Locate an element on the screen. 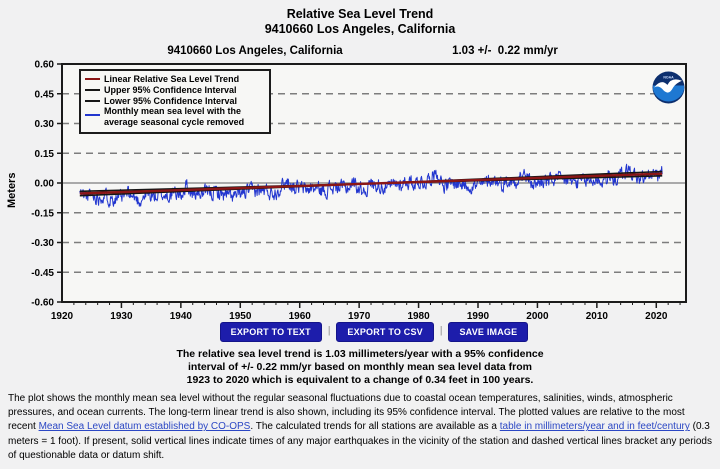 This screenshot has height=469, width=720. svg-text: 0.45 is located at coordinates (45, 94).